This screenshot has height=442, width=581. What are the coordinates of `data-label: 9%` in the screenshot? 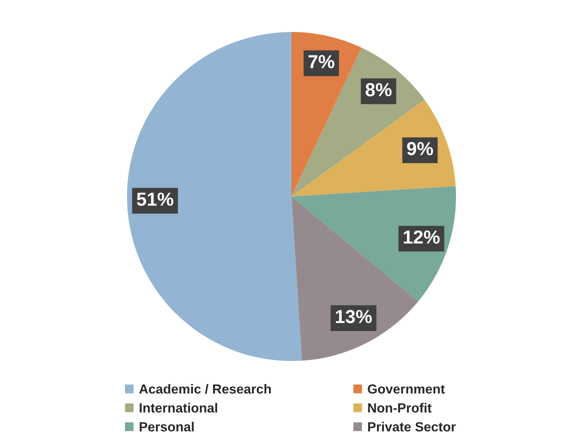 It's located at (420, 149).